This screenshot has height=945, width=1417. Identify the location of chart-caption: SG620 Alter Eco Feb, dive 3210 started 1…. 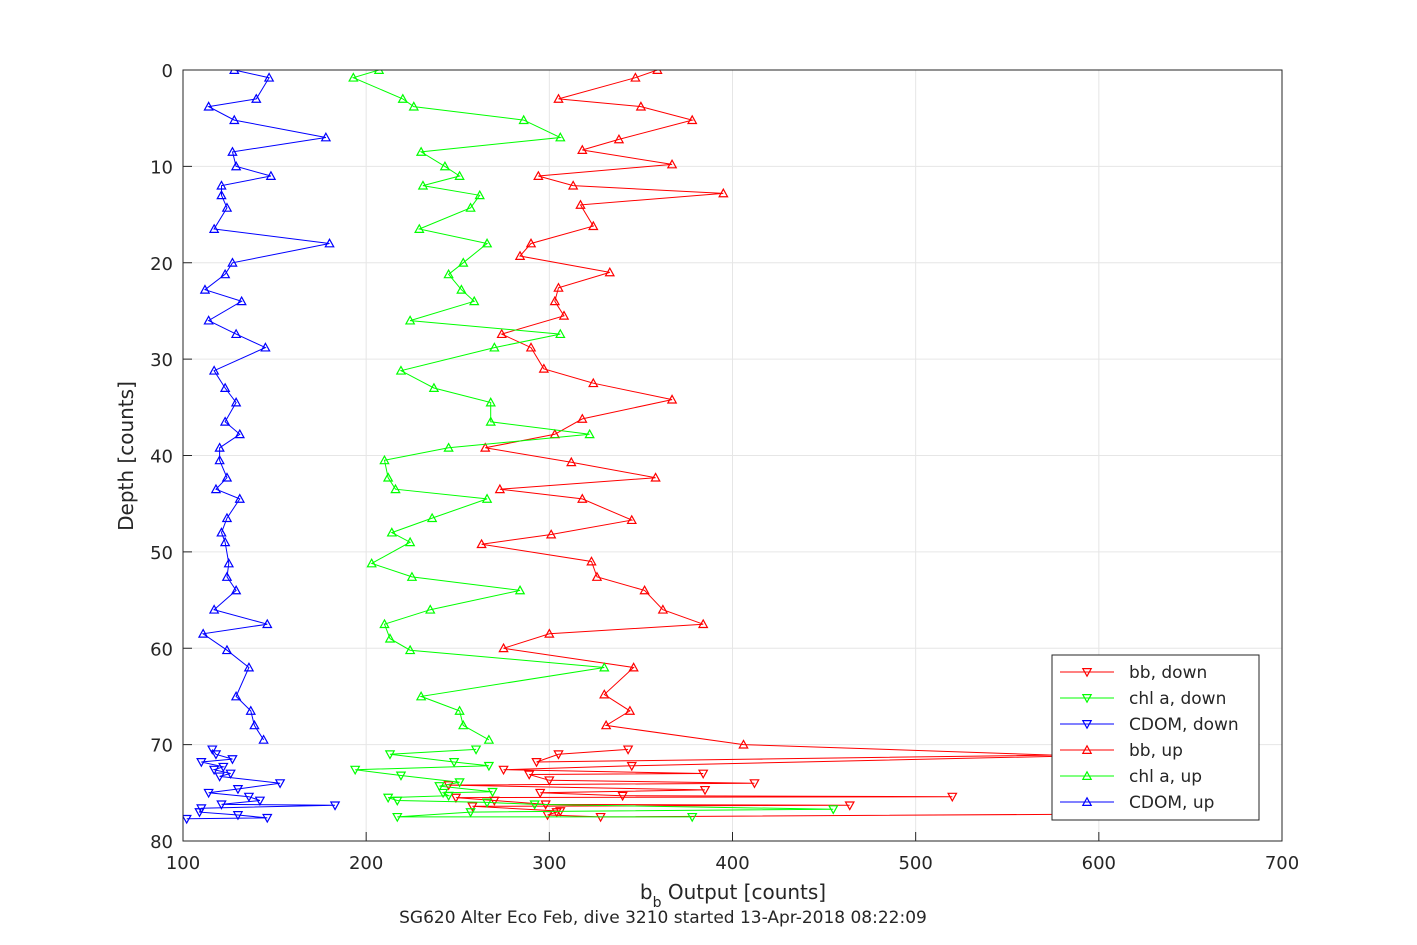
(663, 918).